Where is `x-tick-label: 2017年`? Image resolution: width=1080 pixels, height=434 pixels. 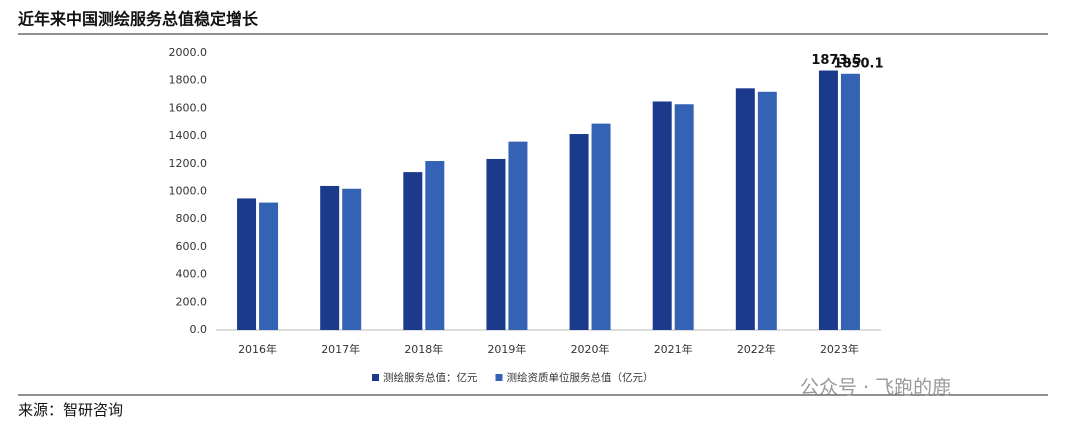 x-tick-label: 2017年 is located at coordinates (340, 349).